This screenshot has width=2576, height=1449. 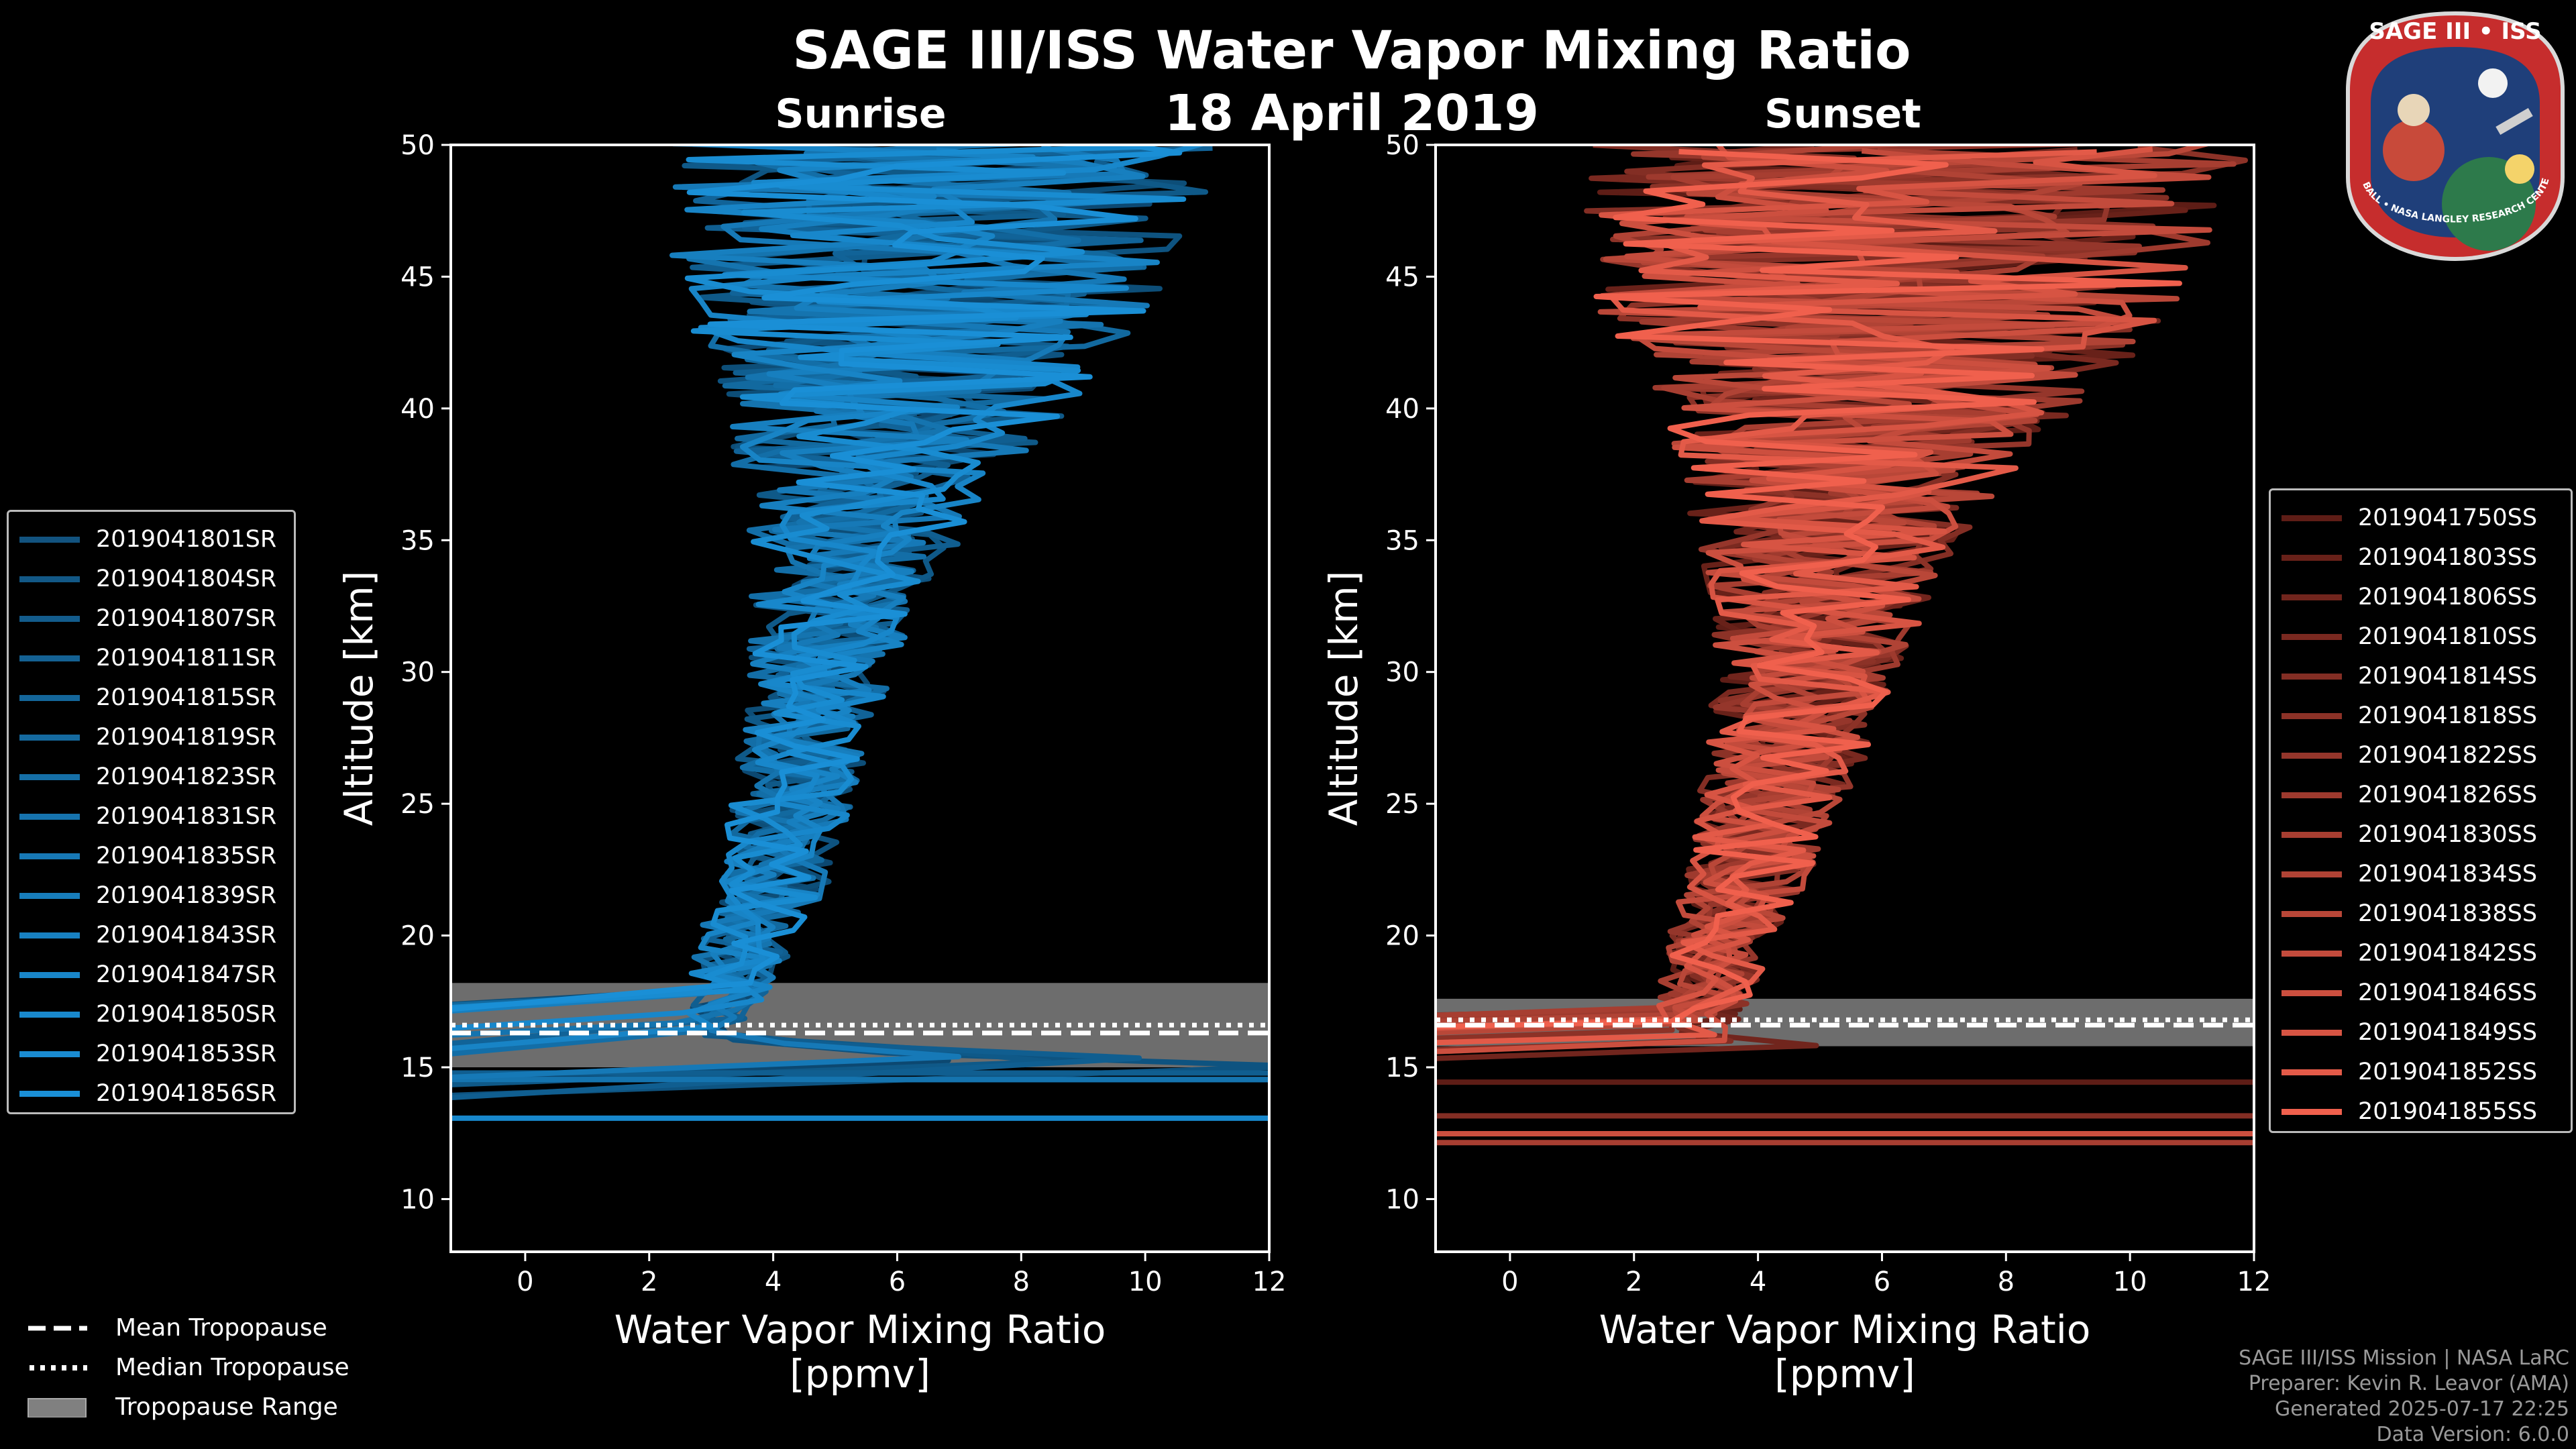 I want to click on sr-legend-label: 2019041856SR, so click(x=186, y=1093).